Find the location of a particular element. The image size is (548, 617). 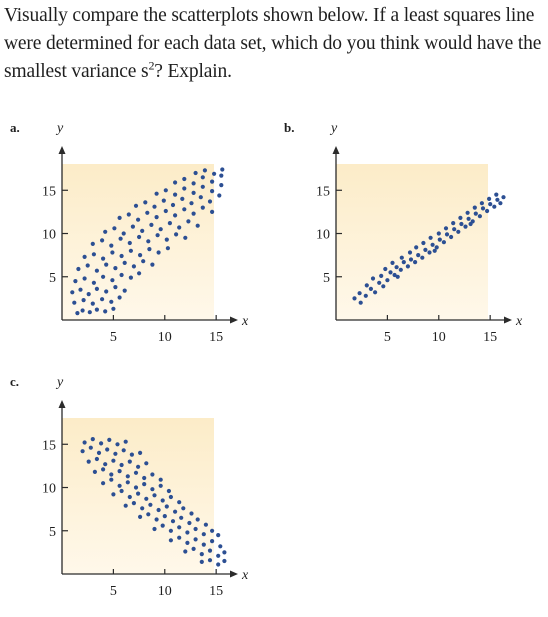

y-axis-arrow is located at coordinates (62, 150).